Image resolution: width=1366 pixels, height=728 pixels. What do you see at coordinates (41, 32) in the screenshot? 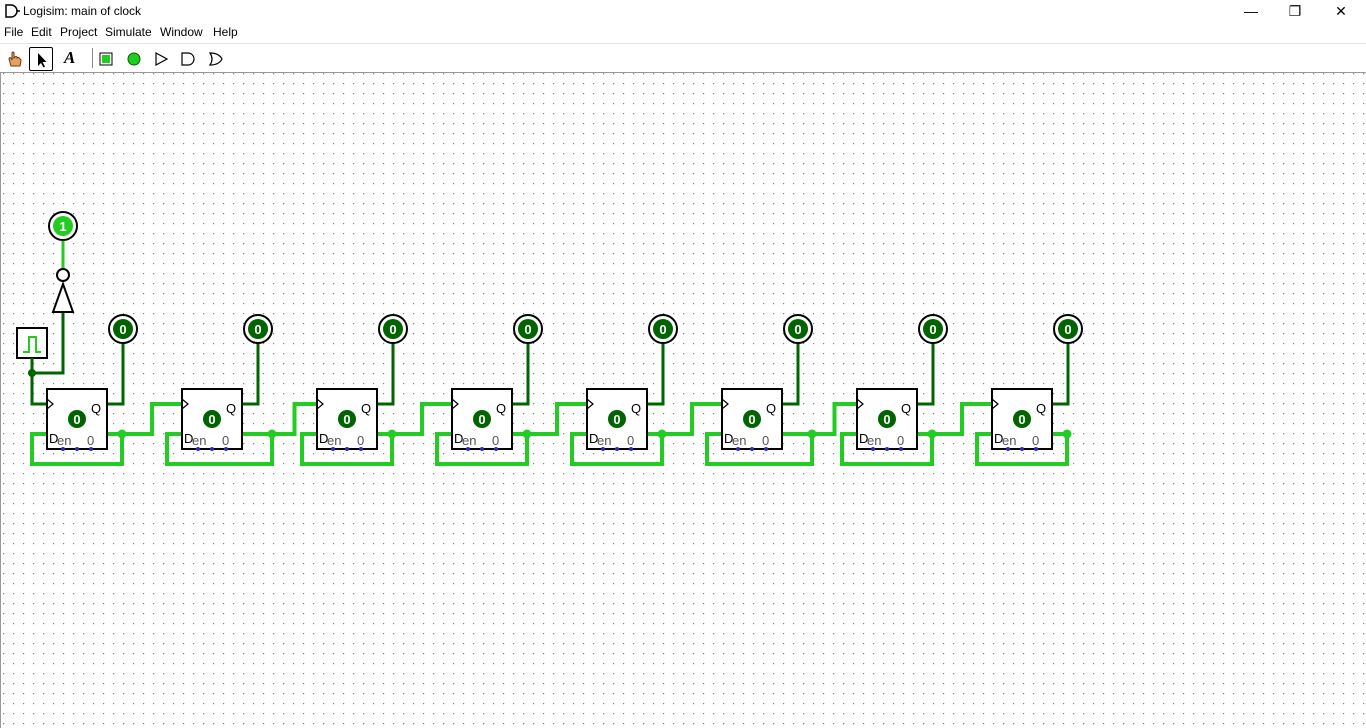
I see `menu-edit: Edit` at bounding box center [41, 32].